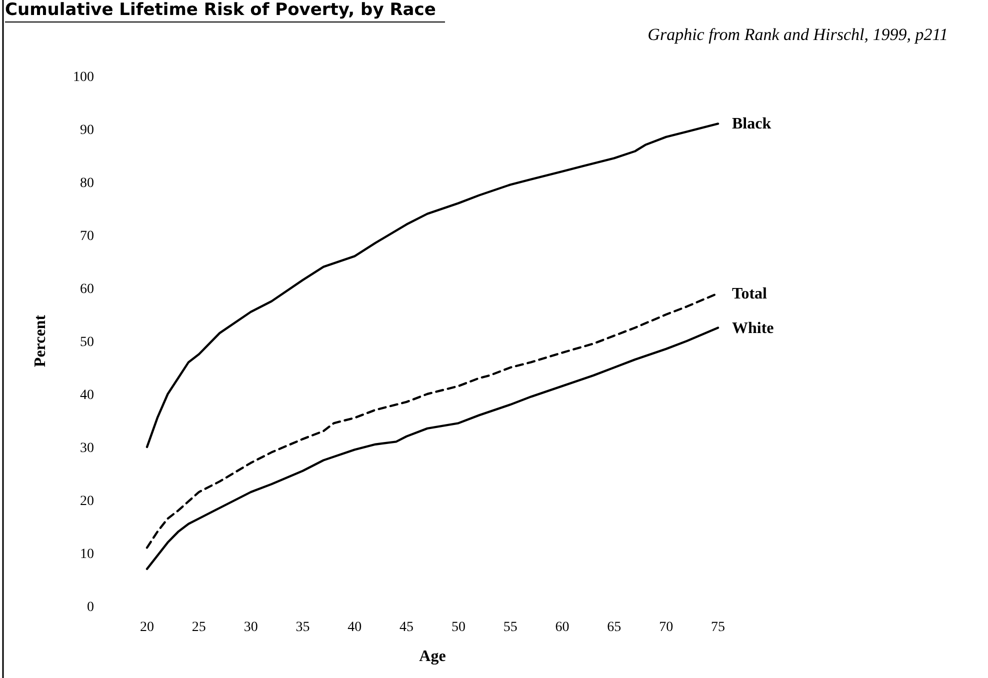  What do you see at coordinates (40, 341) in the screenshot?
I see `y-axis-title: Percent` at bounding box center [40, 341].